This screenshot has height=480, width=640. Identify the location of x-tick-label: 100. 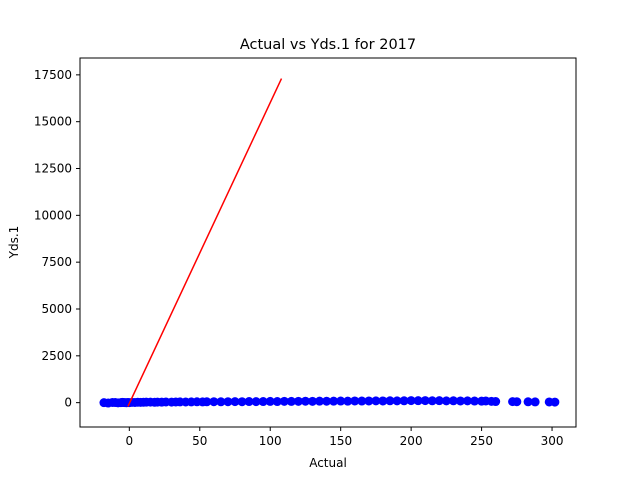
(270, 441).